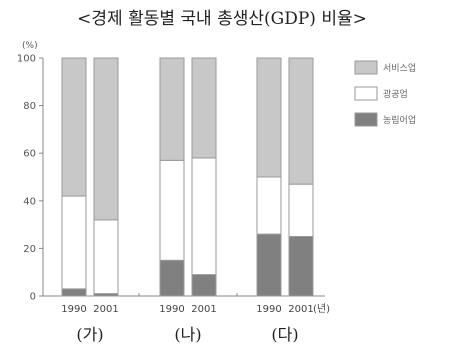 The width and height of the screenshot is (451, 349). I want to click on y-axis-unit: (%), so click(30, 46).